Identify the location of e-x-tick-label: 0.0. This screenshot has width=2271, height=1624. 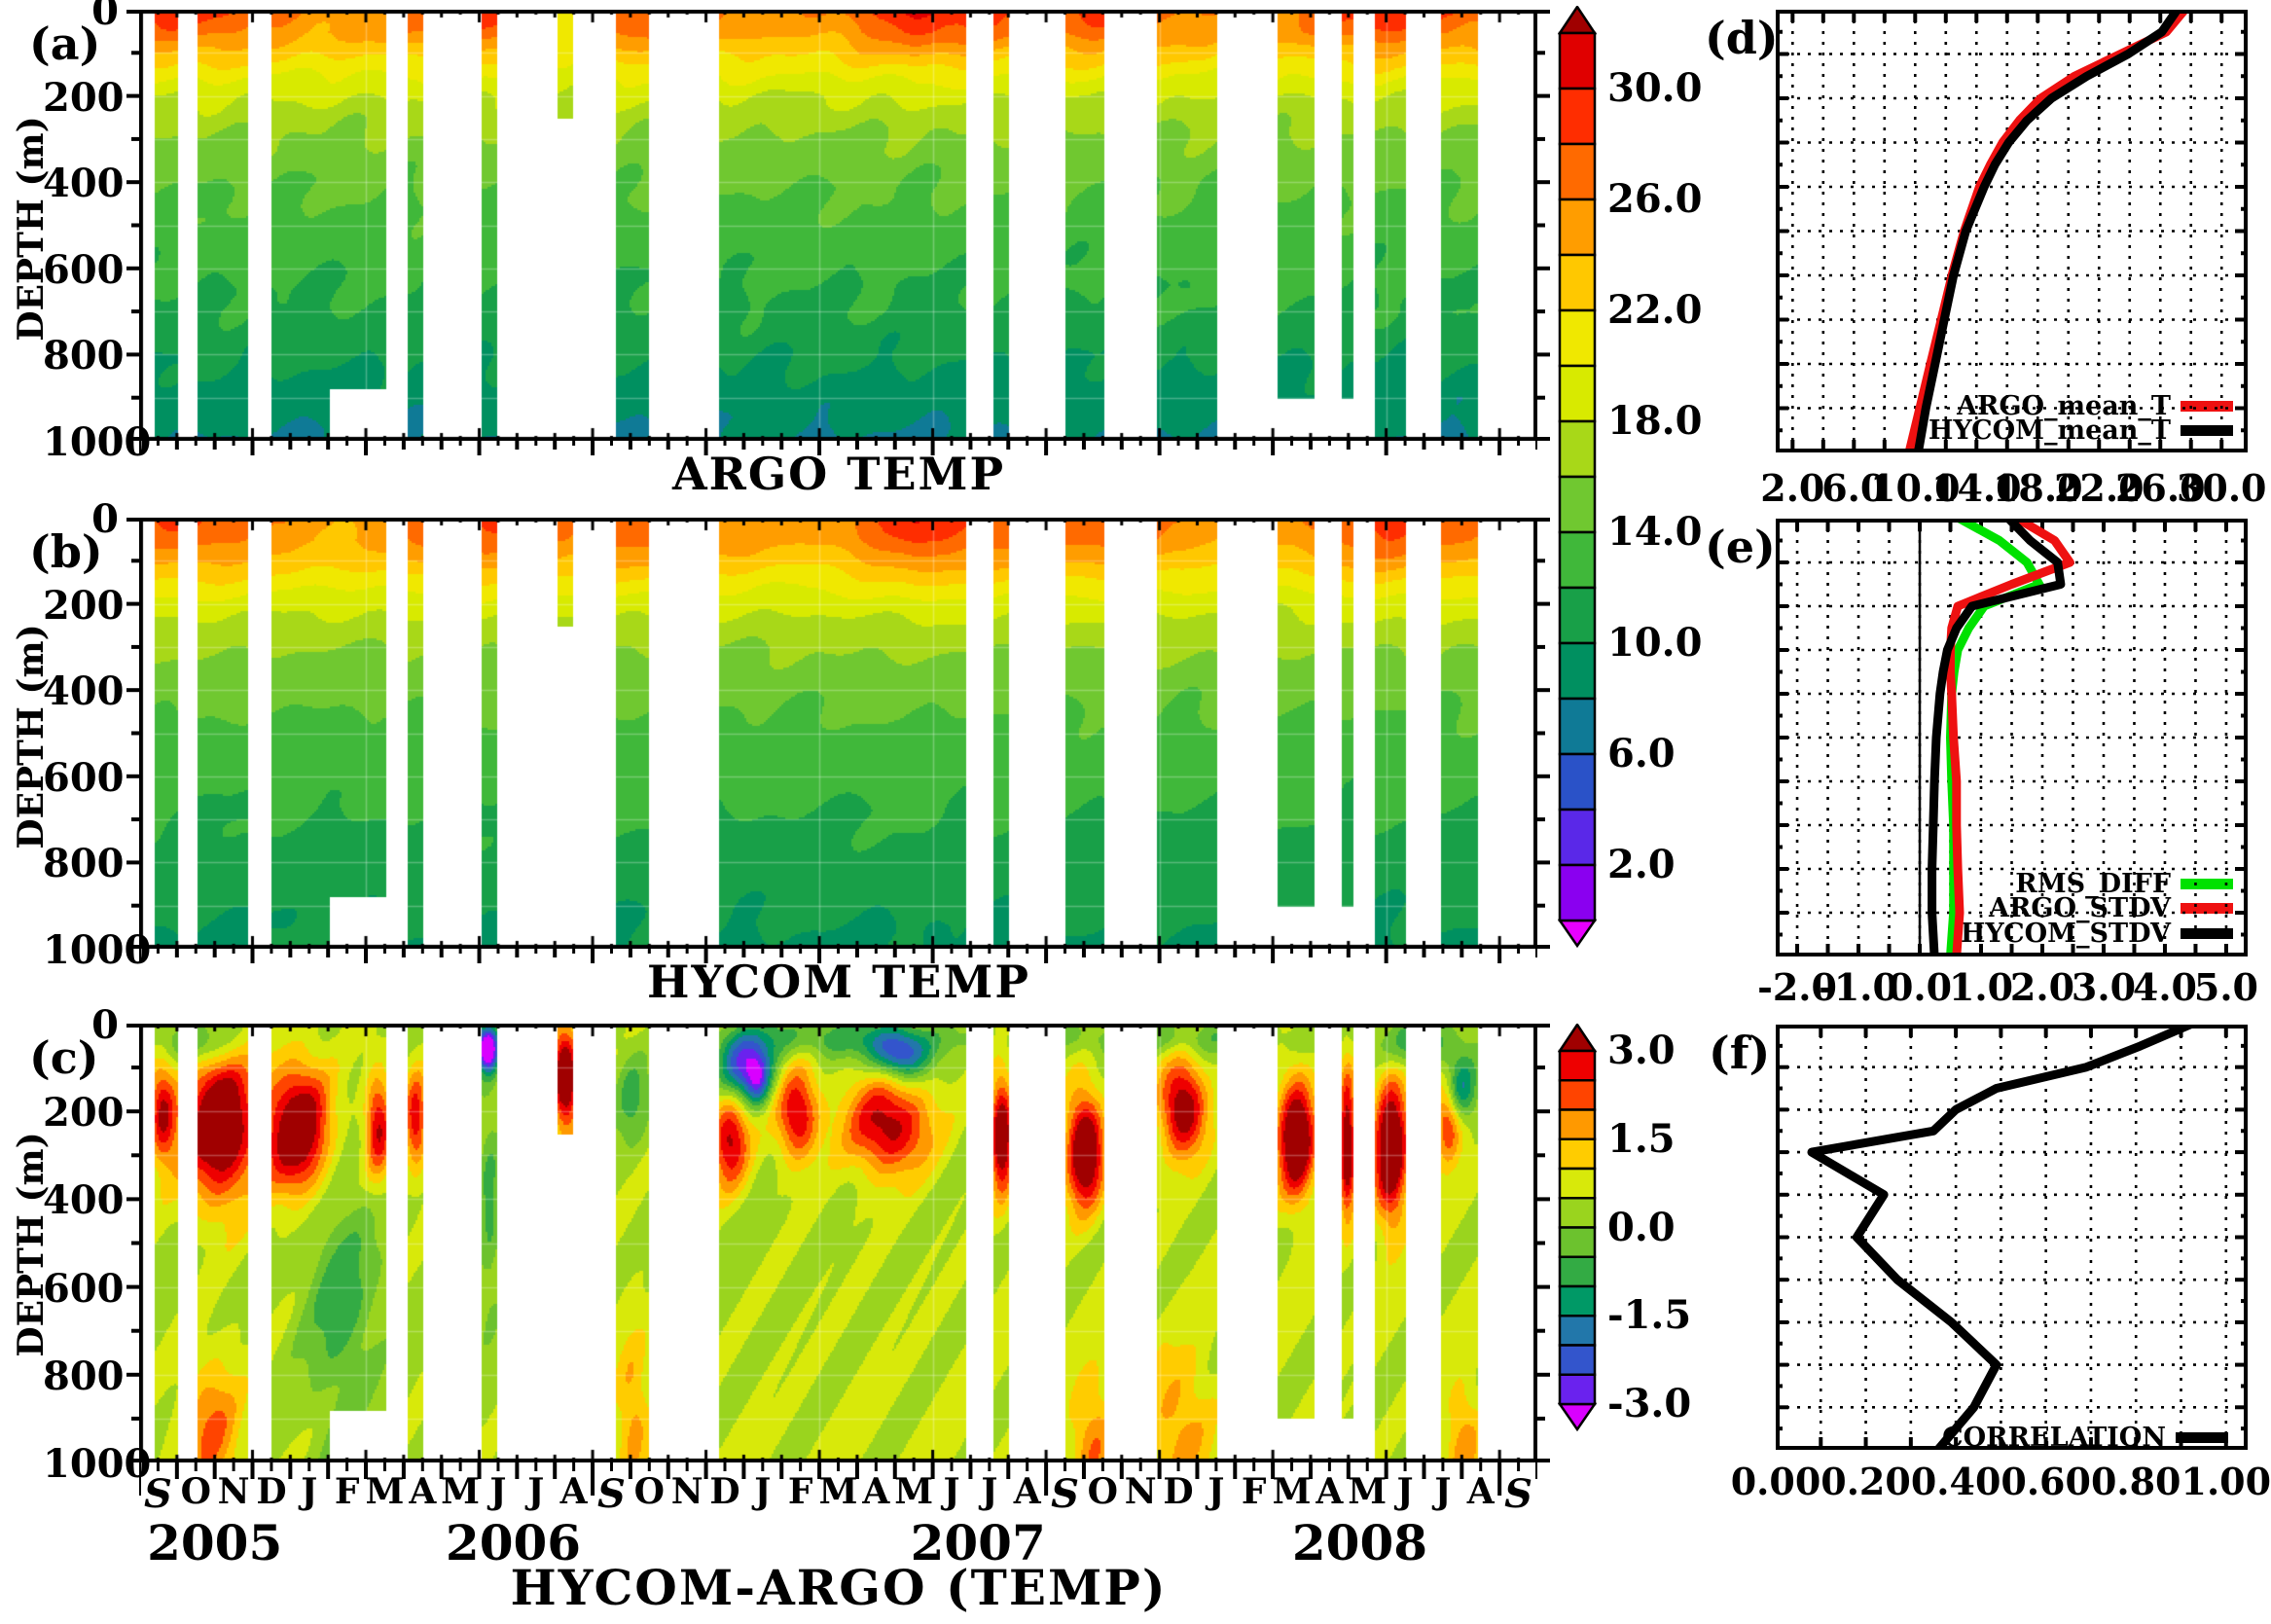
(1920, 987).